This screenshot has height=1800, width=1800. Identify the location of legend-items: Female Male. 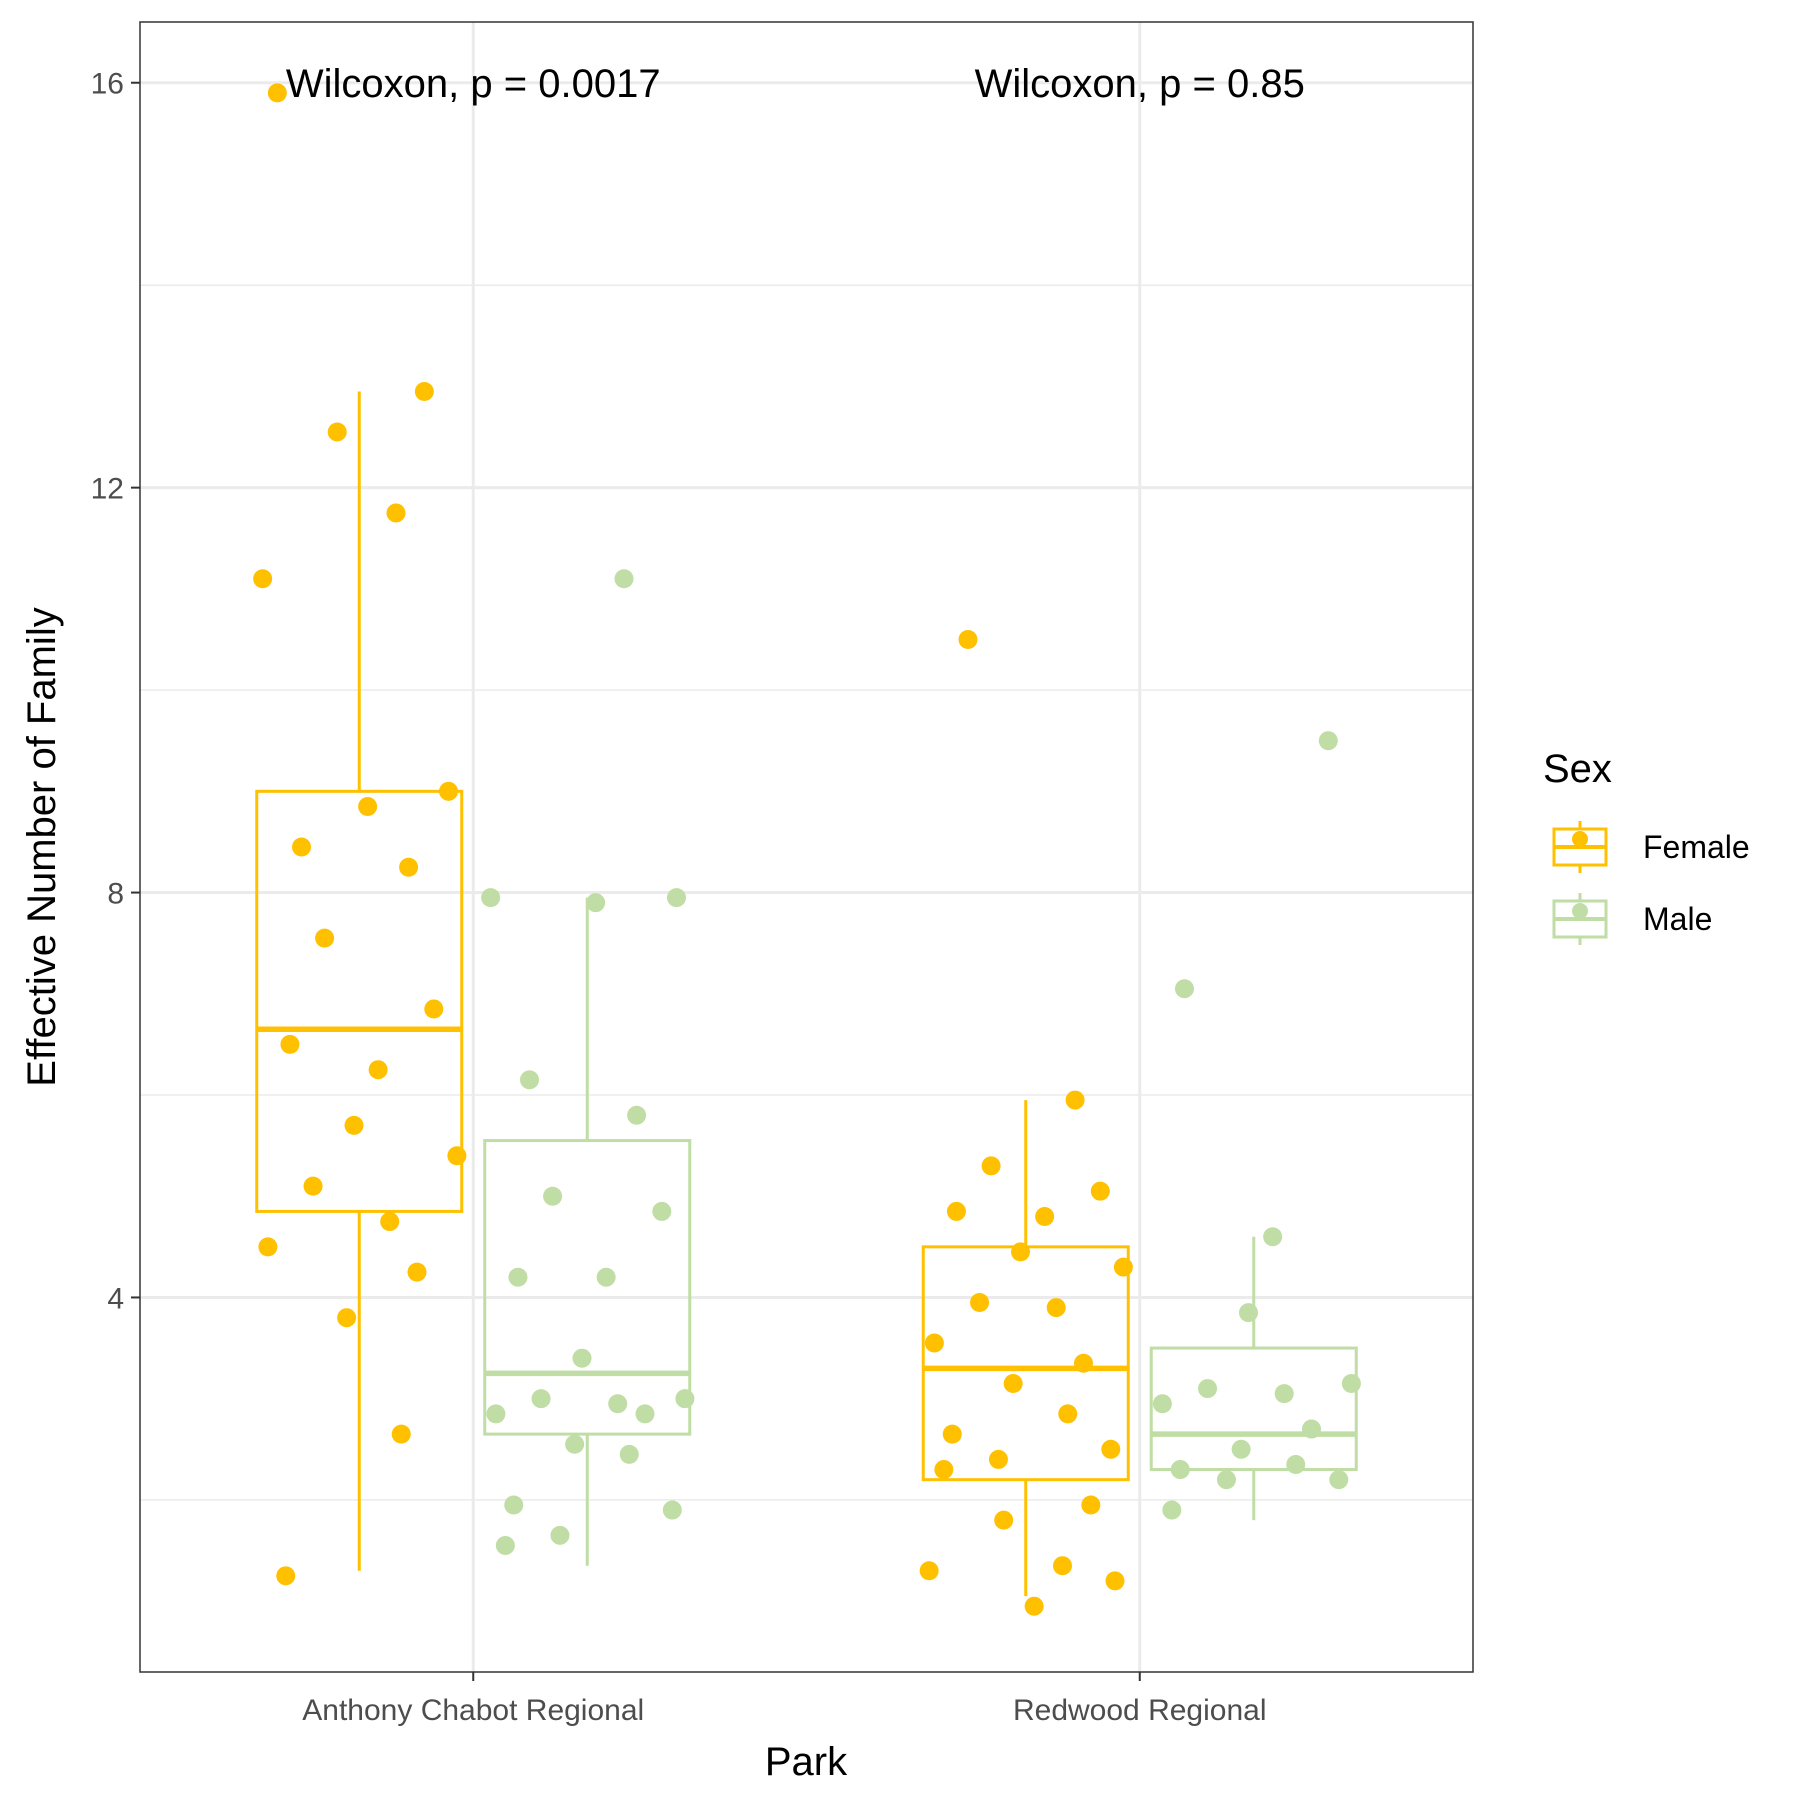
(1651, 883).